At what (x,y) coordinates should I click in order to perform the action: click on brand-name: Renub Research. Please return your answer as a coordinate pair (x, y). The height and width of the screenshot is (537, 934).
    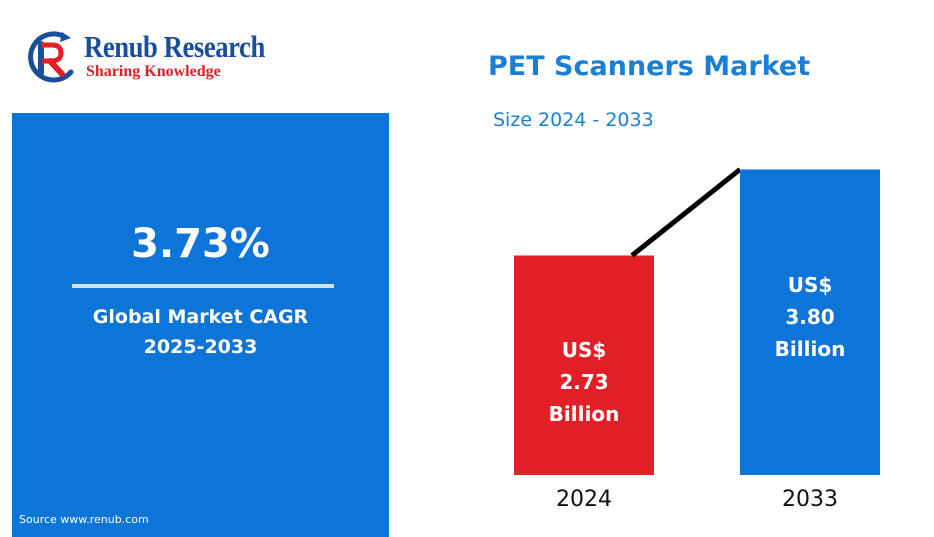
    Looking at the image, I should click on (174, 46).